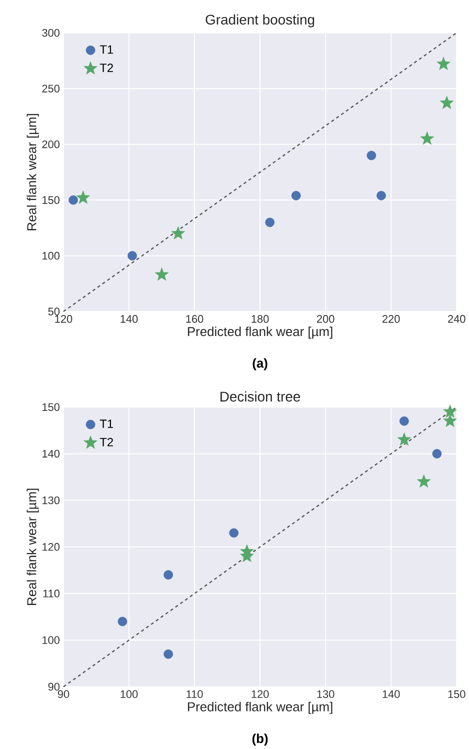  Describe the element at coordinates (51, 144) in the screenshot. I see `y-tick-label: 200` at that location.